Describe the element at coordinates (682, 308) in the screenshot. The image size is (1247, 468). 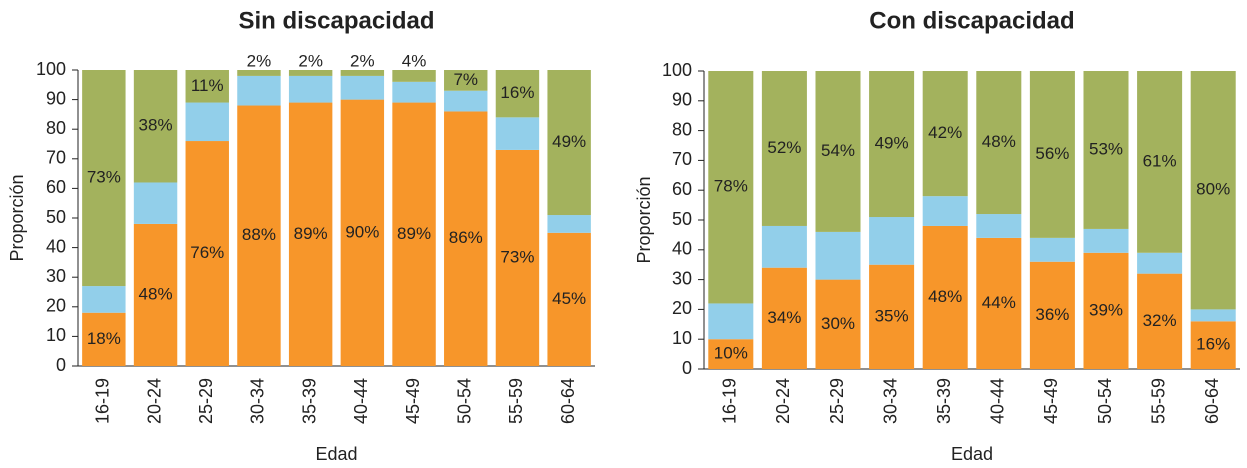
I see `y-tick-label: 20` at that location.